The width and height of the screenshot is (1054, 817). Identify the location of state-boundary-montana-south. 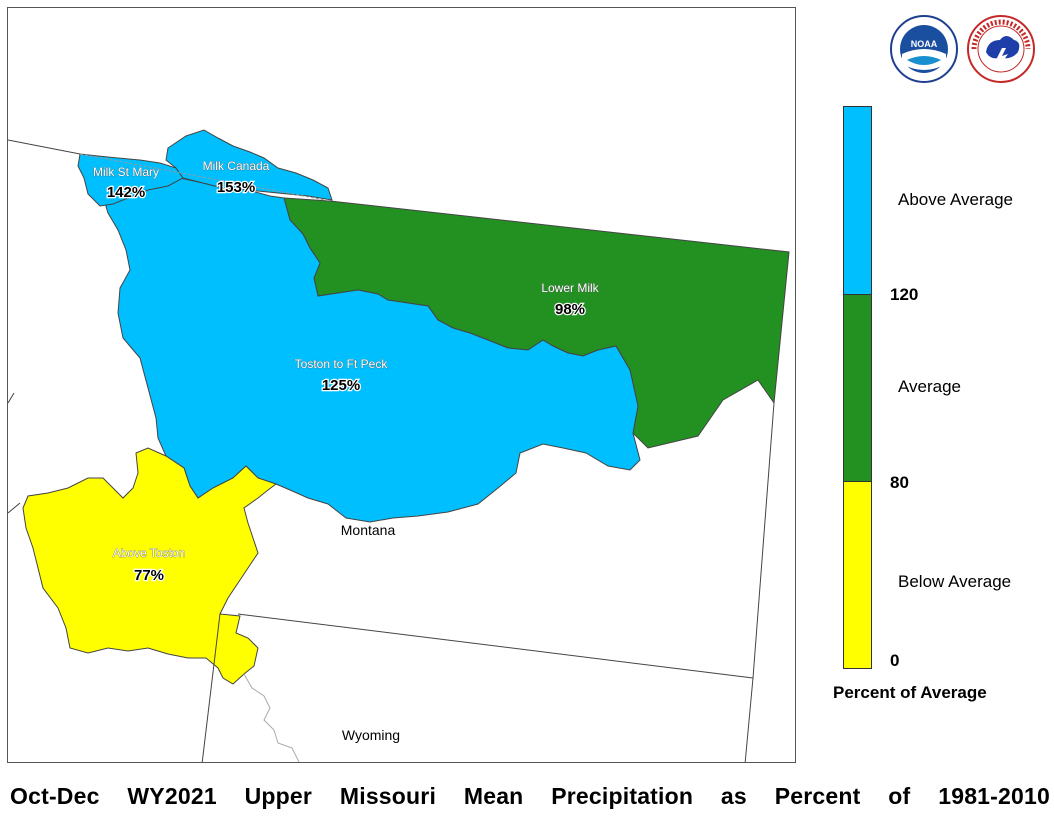
(495, 646).